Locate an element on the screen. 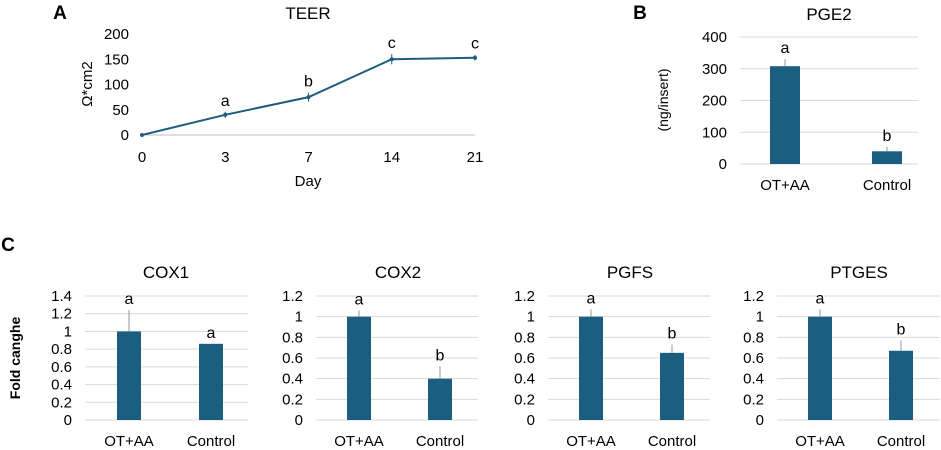 The height and width of the screenshot is (450, 941). y-tick-label: 200 is located at coordinates (116, 34).